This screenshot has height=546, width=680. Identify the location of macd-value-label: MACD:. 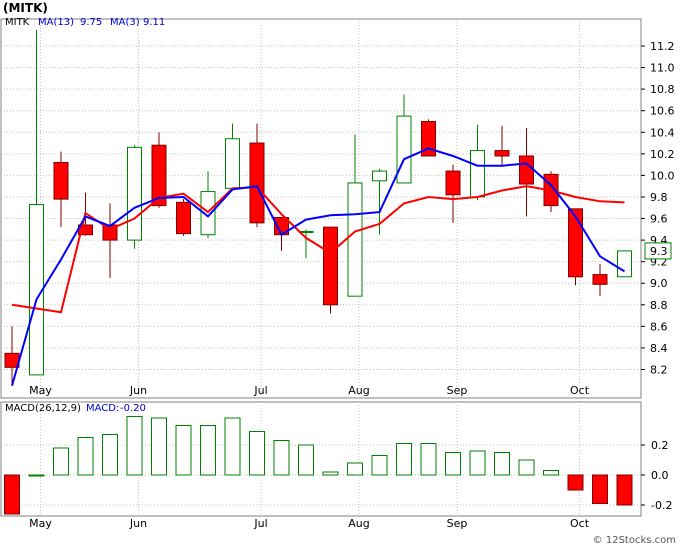
(102, 408).